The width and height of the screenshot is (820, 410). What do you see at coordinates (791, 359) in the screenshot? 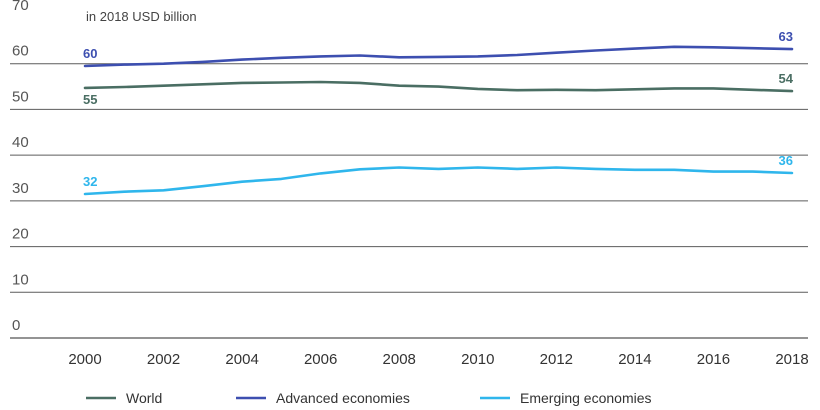
I see `x-tick-label-2018: 2018` at bounding box center [791, 359].